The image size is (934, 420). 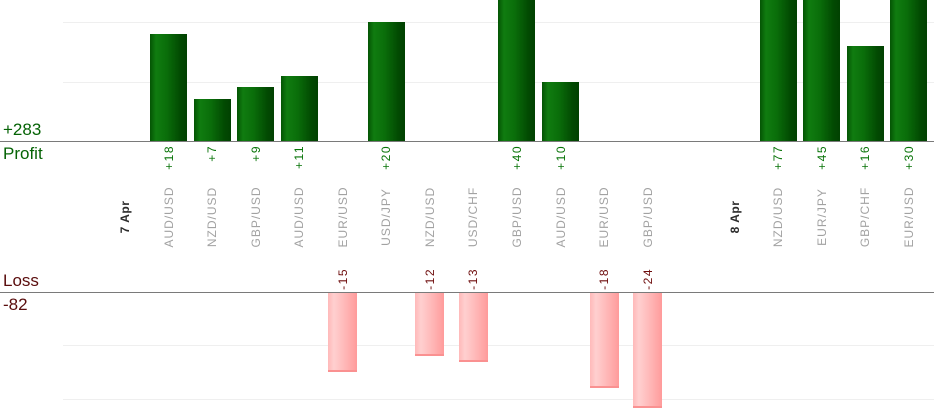 I want to click on profit-value-label: +77, so click(x=778, y=157).